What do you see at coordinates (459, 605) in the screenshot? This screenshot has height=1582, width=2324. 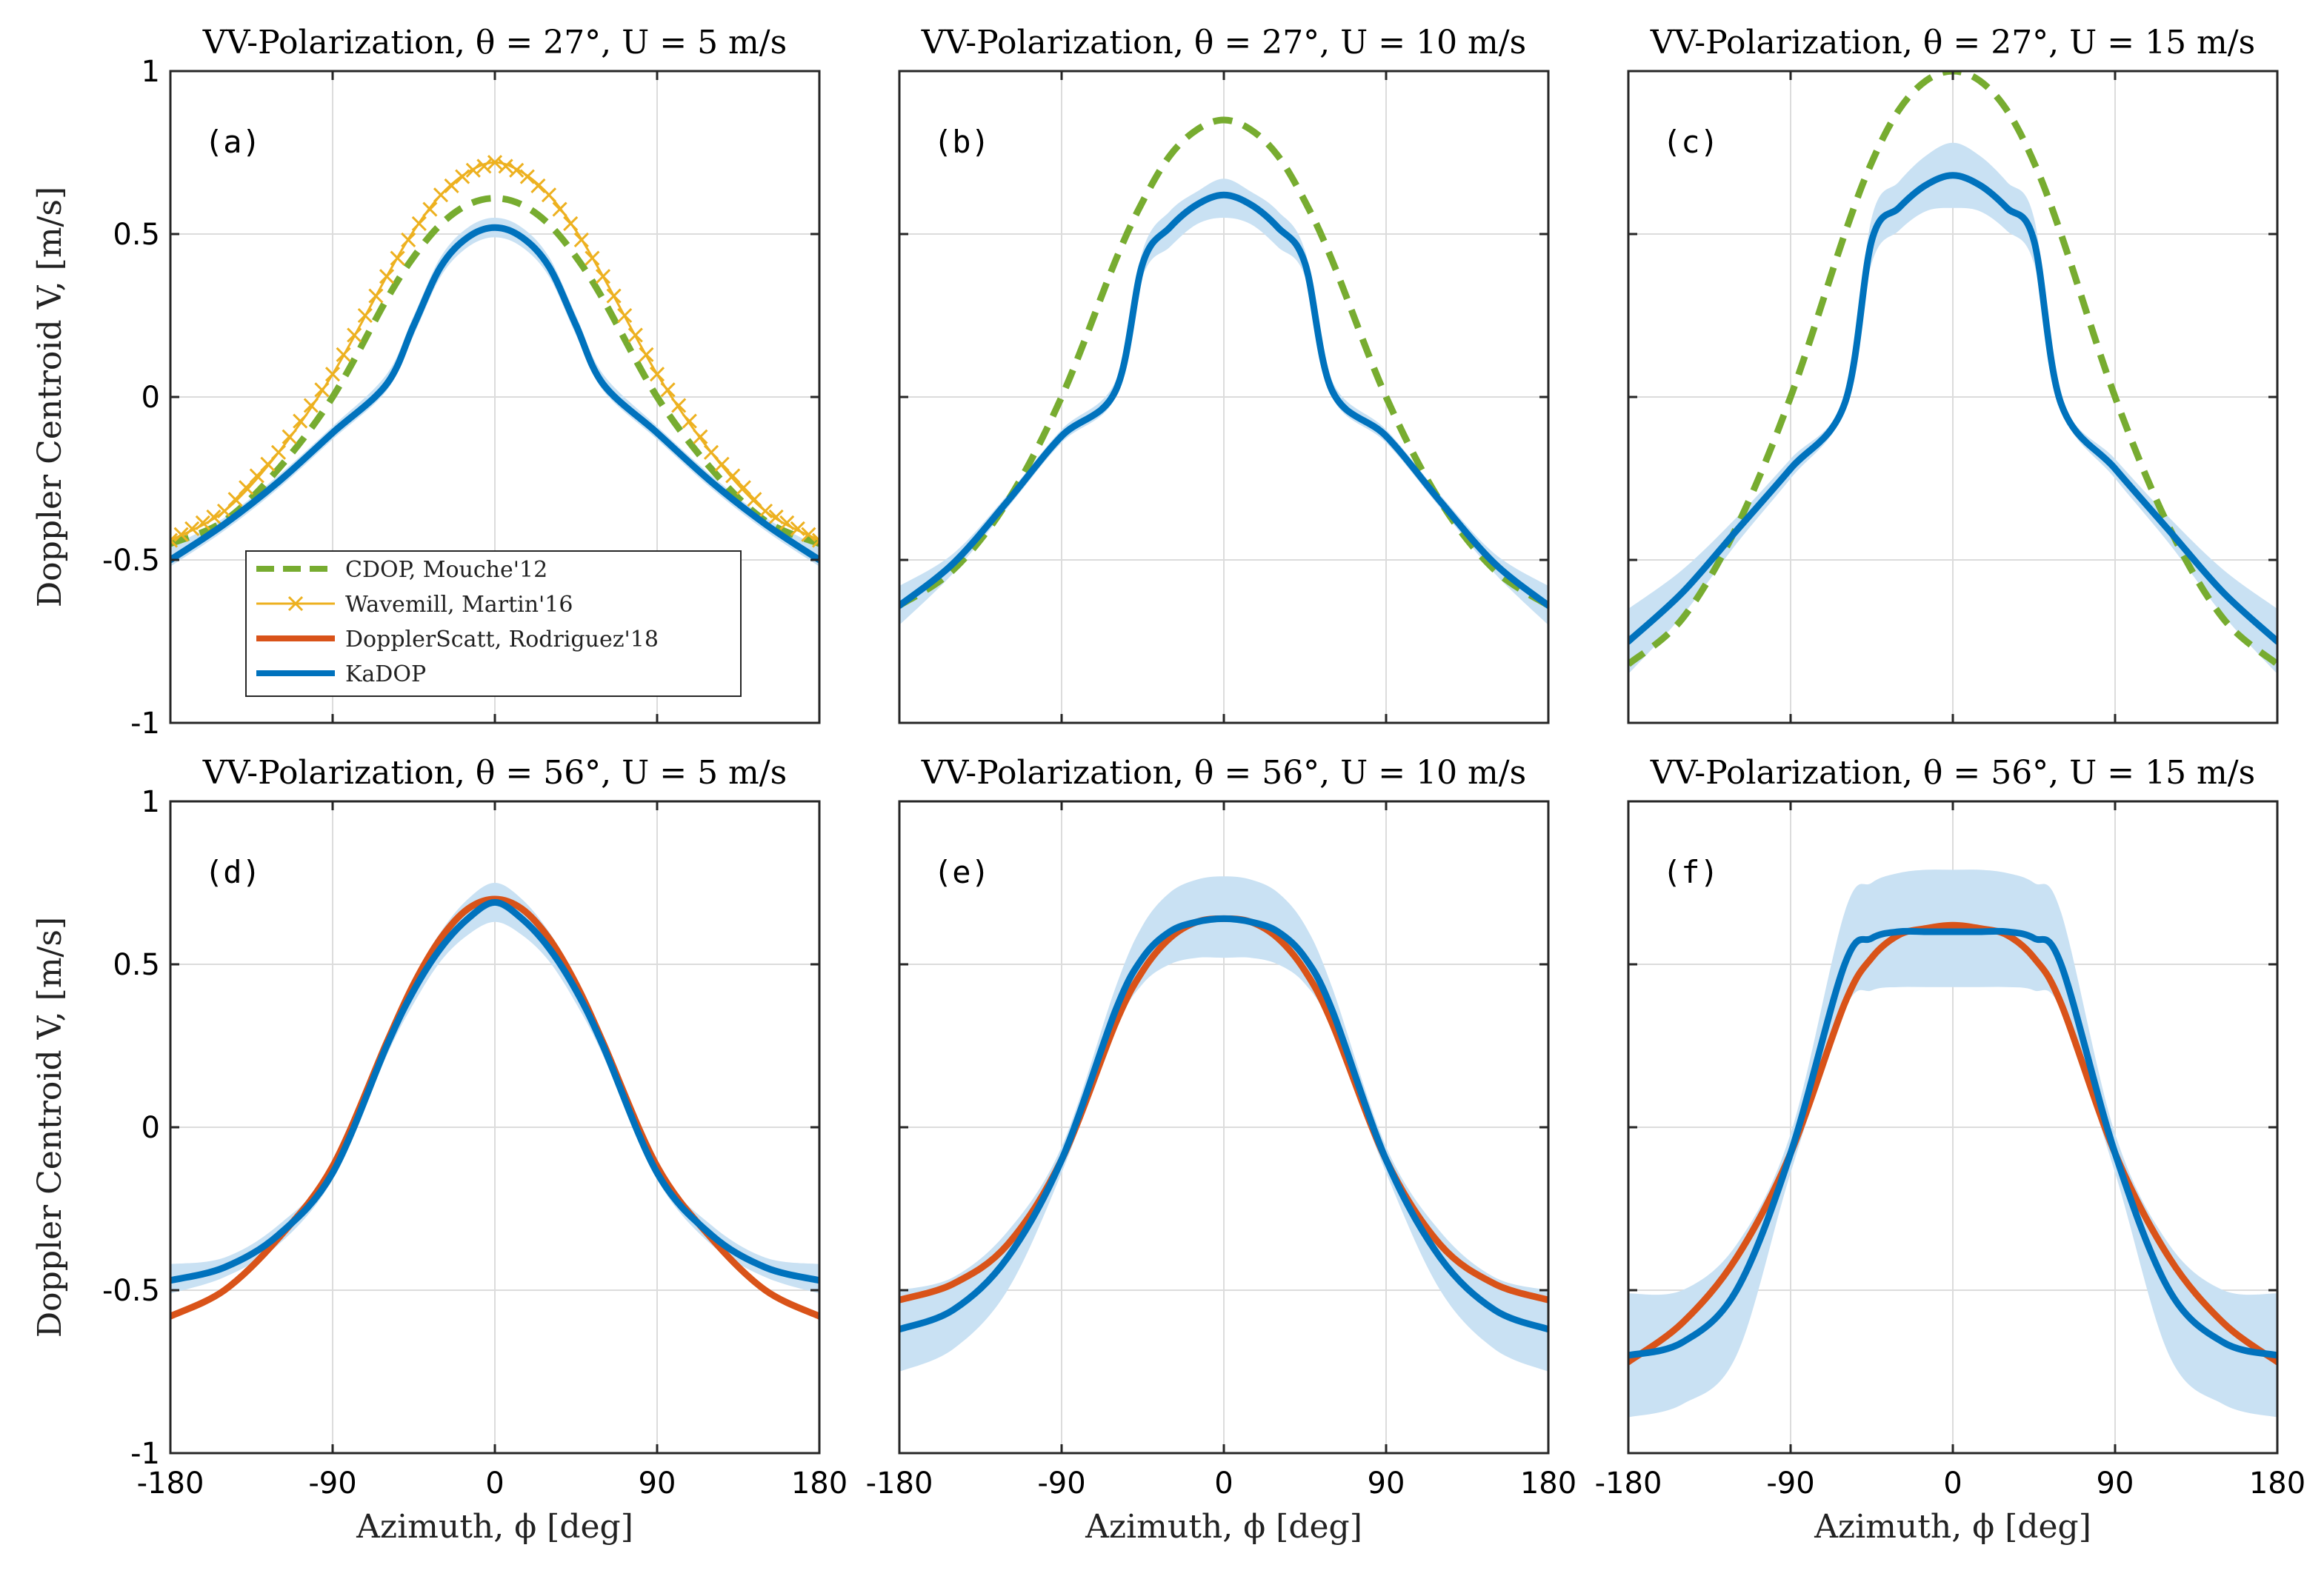 I see `legend-label: Wavemill, Martin'16` at bounding box center [459, 605].